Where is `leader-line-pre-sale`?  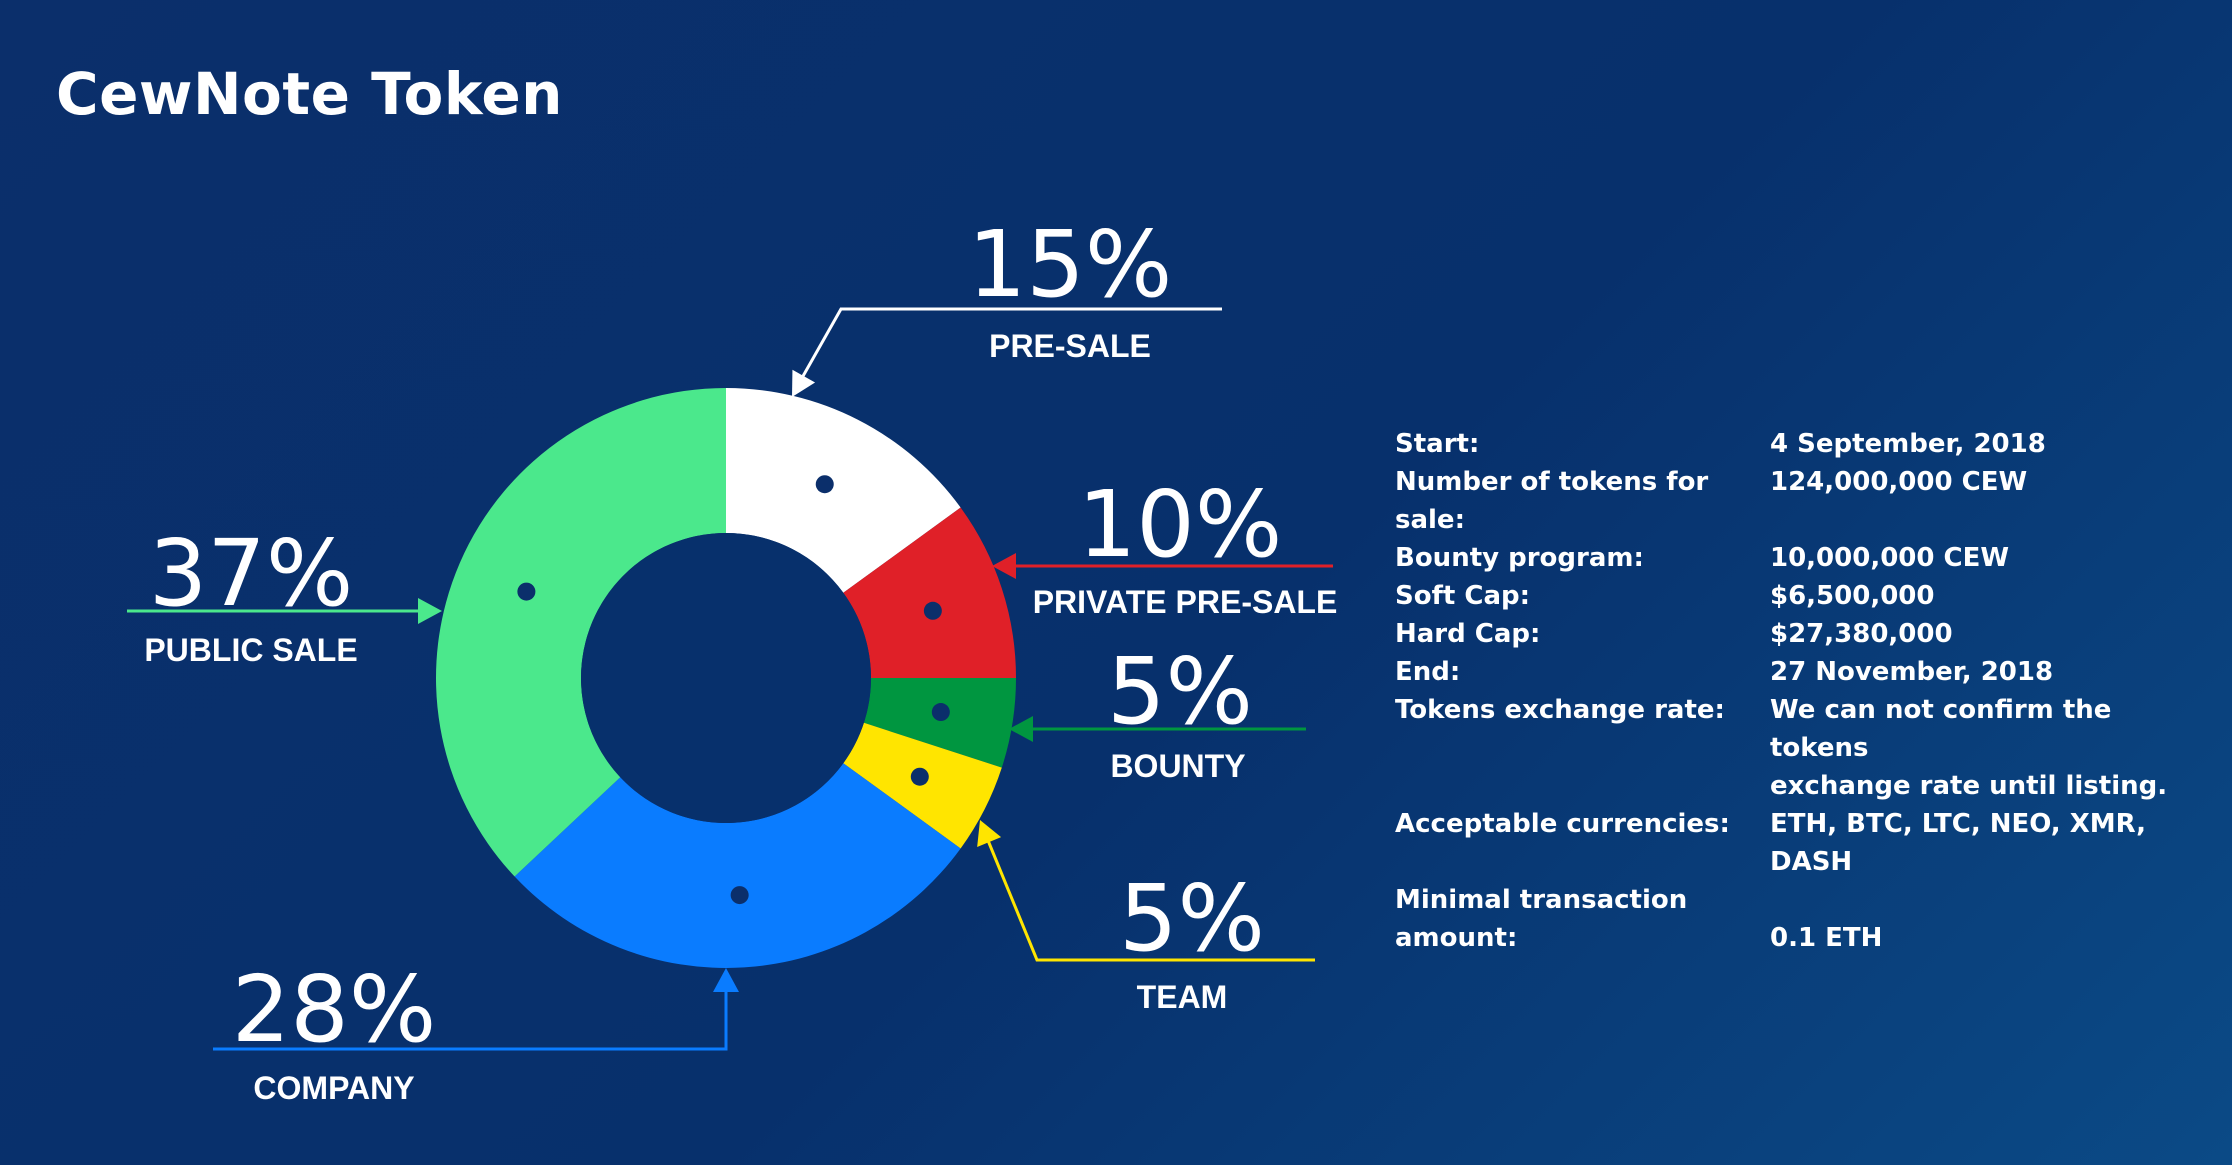
leader-line-pre-sale is located at coordinates (1009, 346).